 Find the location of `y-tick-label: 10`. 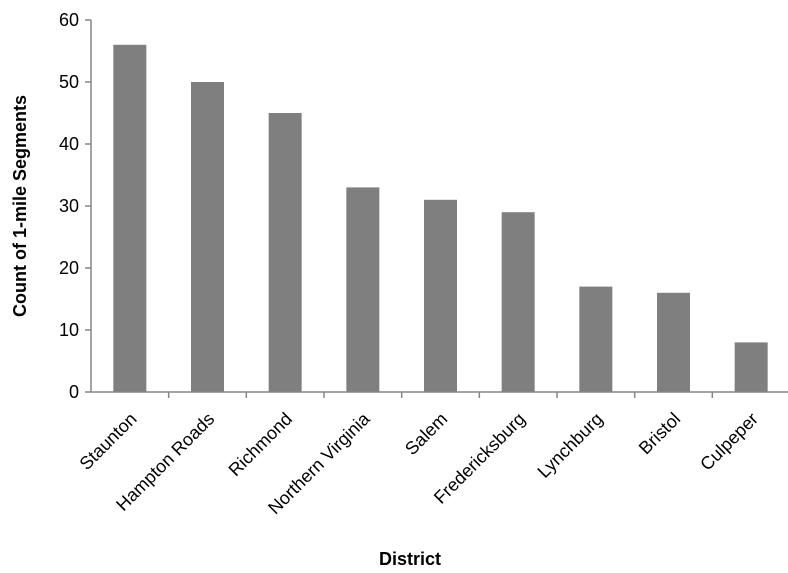

y-tick-label: 10 is located at coordinates (69, 330).